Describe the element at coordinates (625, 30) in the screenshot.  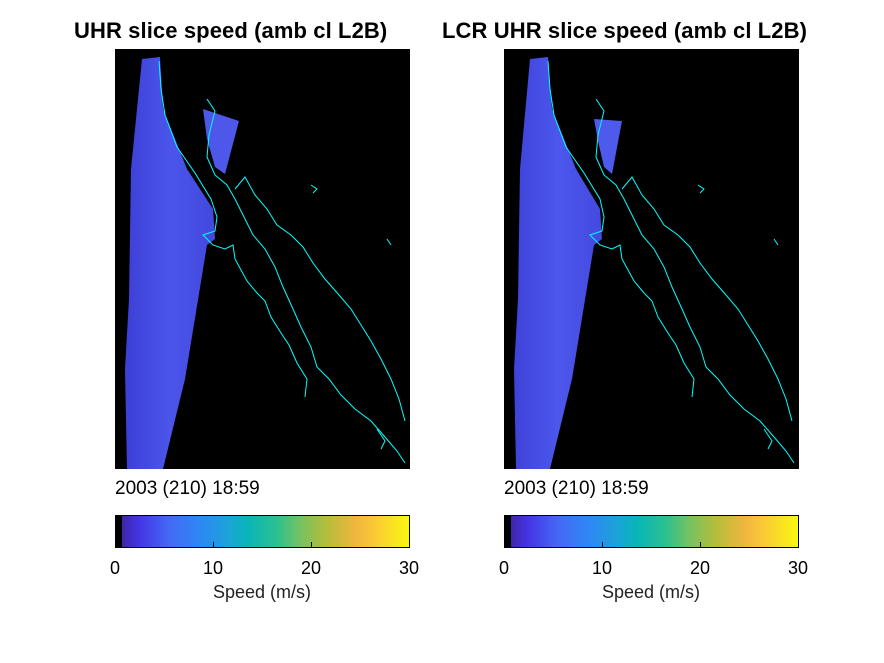
I see `chart-title: LCR UHR slice speed (amb cl L2B)` at that location.